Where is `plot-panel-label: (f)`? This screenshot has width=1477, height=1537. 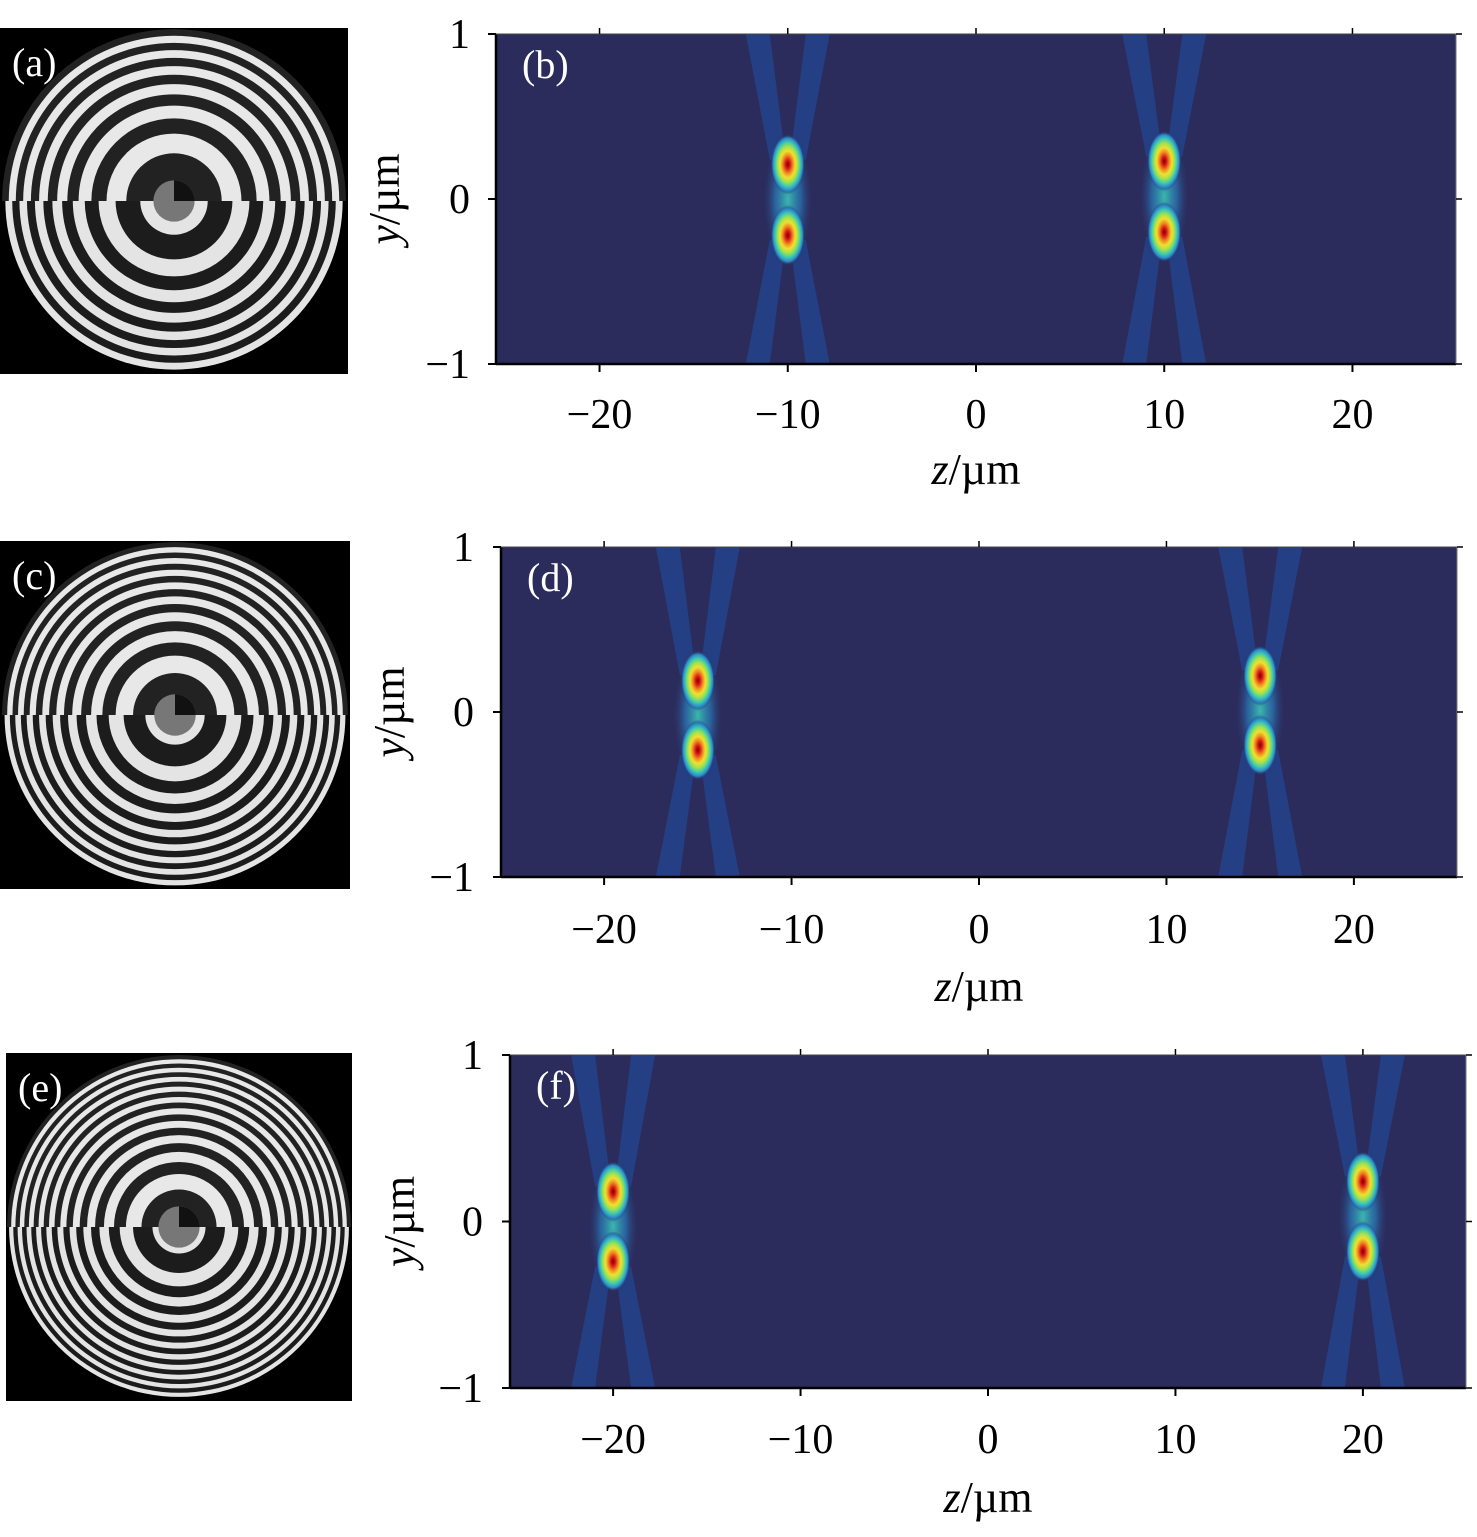 plot-panel-label: (f) is located at coordinates (556, 1085).